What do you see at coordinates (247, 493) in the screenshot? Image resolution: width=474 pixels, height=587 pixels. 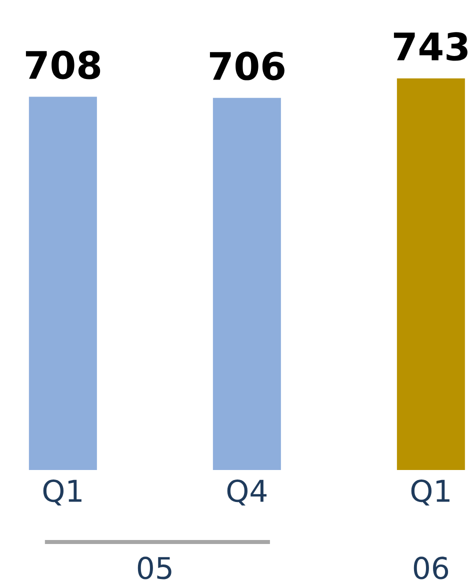 I see `x-tick-label: Q4` at bounding box center [247, 493].